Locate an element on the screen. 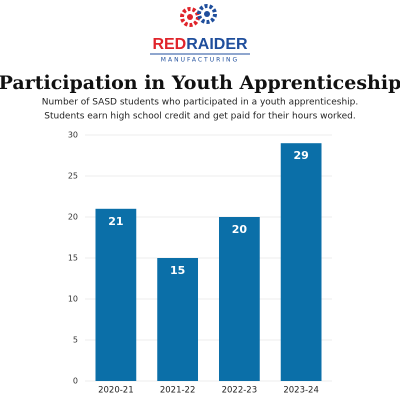 This screenshot has height=400, width=400. gear-red-hub is located at coordinates (190, 17).